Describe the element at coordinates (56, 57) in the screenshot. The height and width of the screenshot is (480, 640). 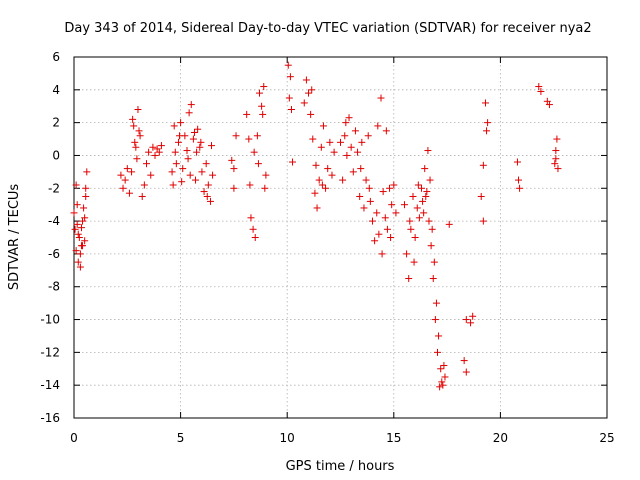
I see `y-tick-label: 6` at that location.